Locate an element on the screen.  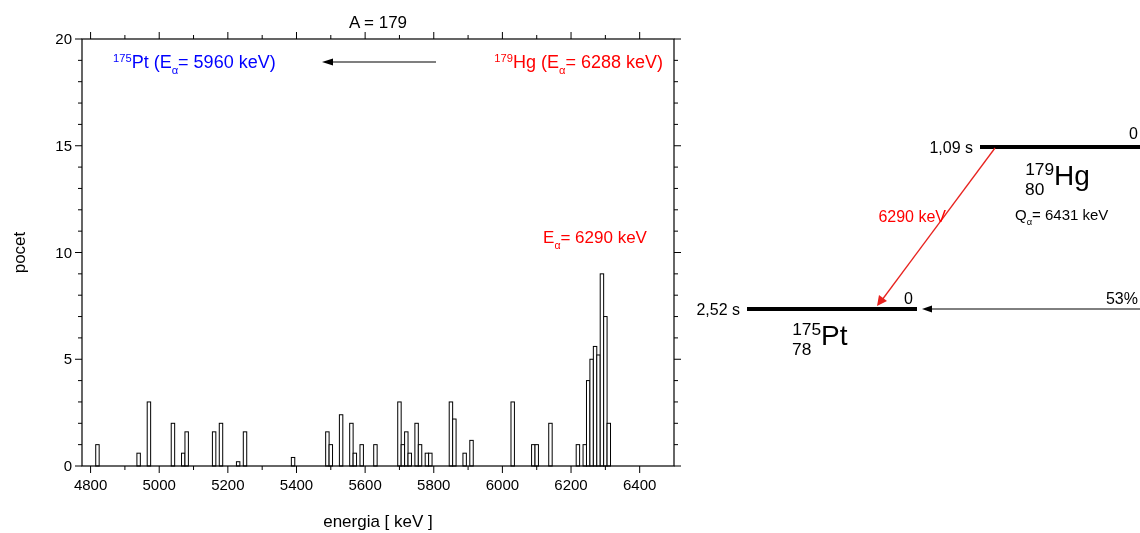
y-tick-label: 10 is located at coordinates (63, 252).